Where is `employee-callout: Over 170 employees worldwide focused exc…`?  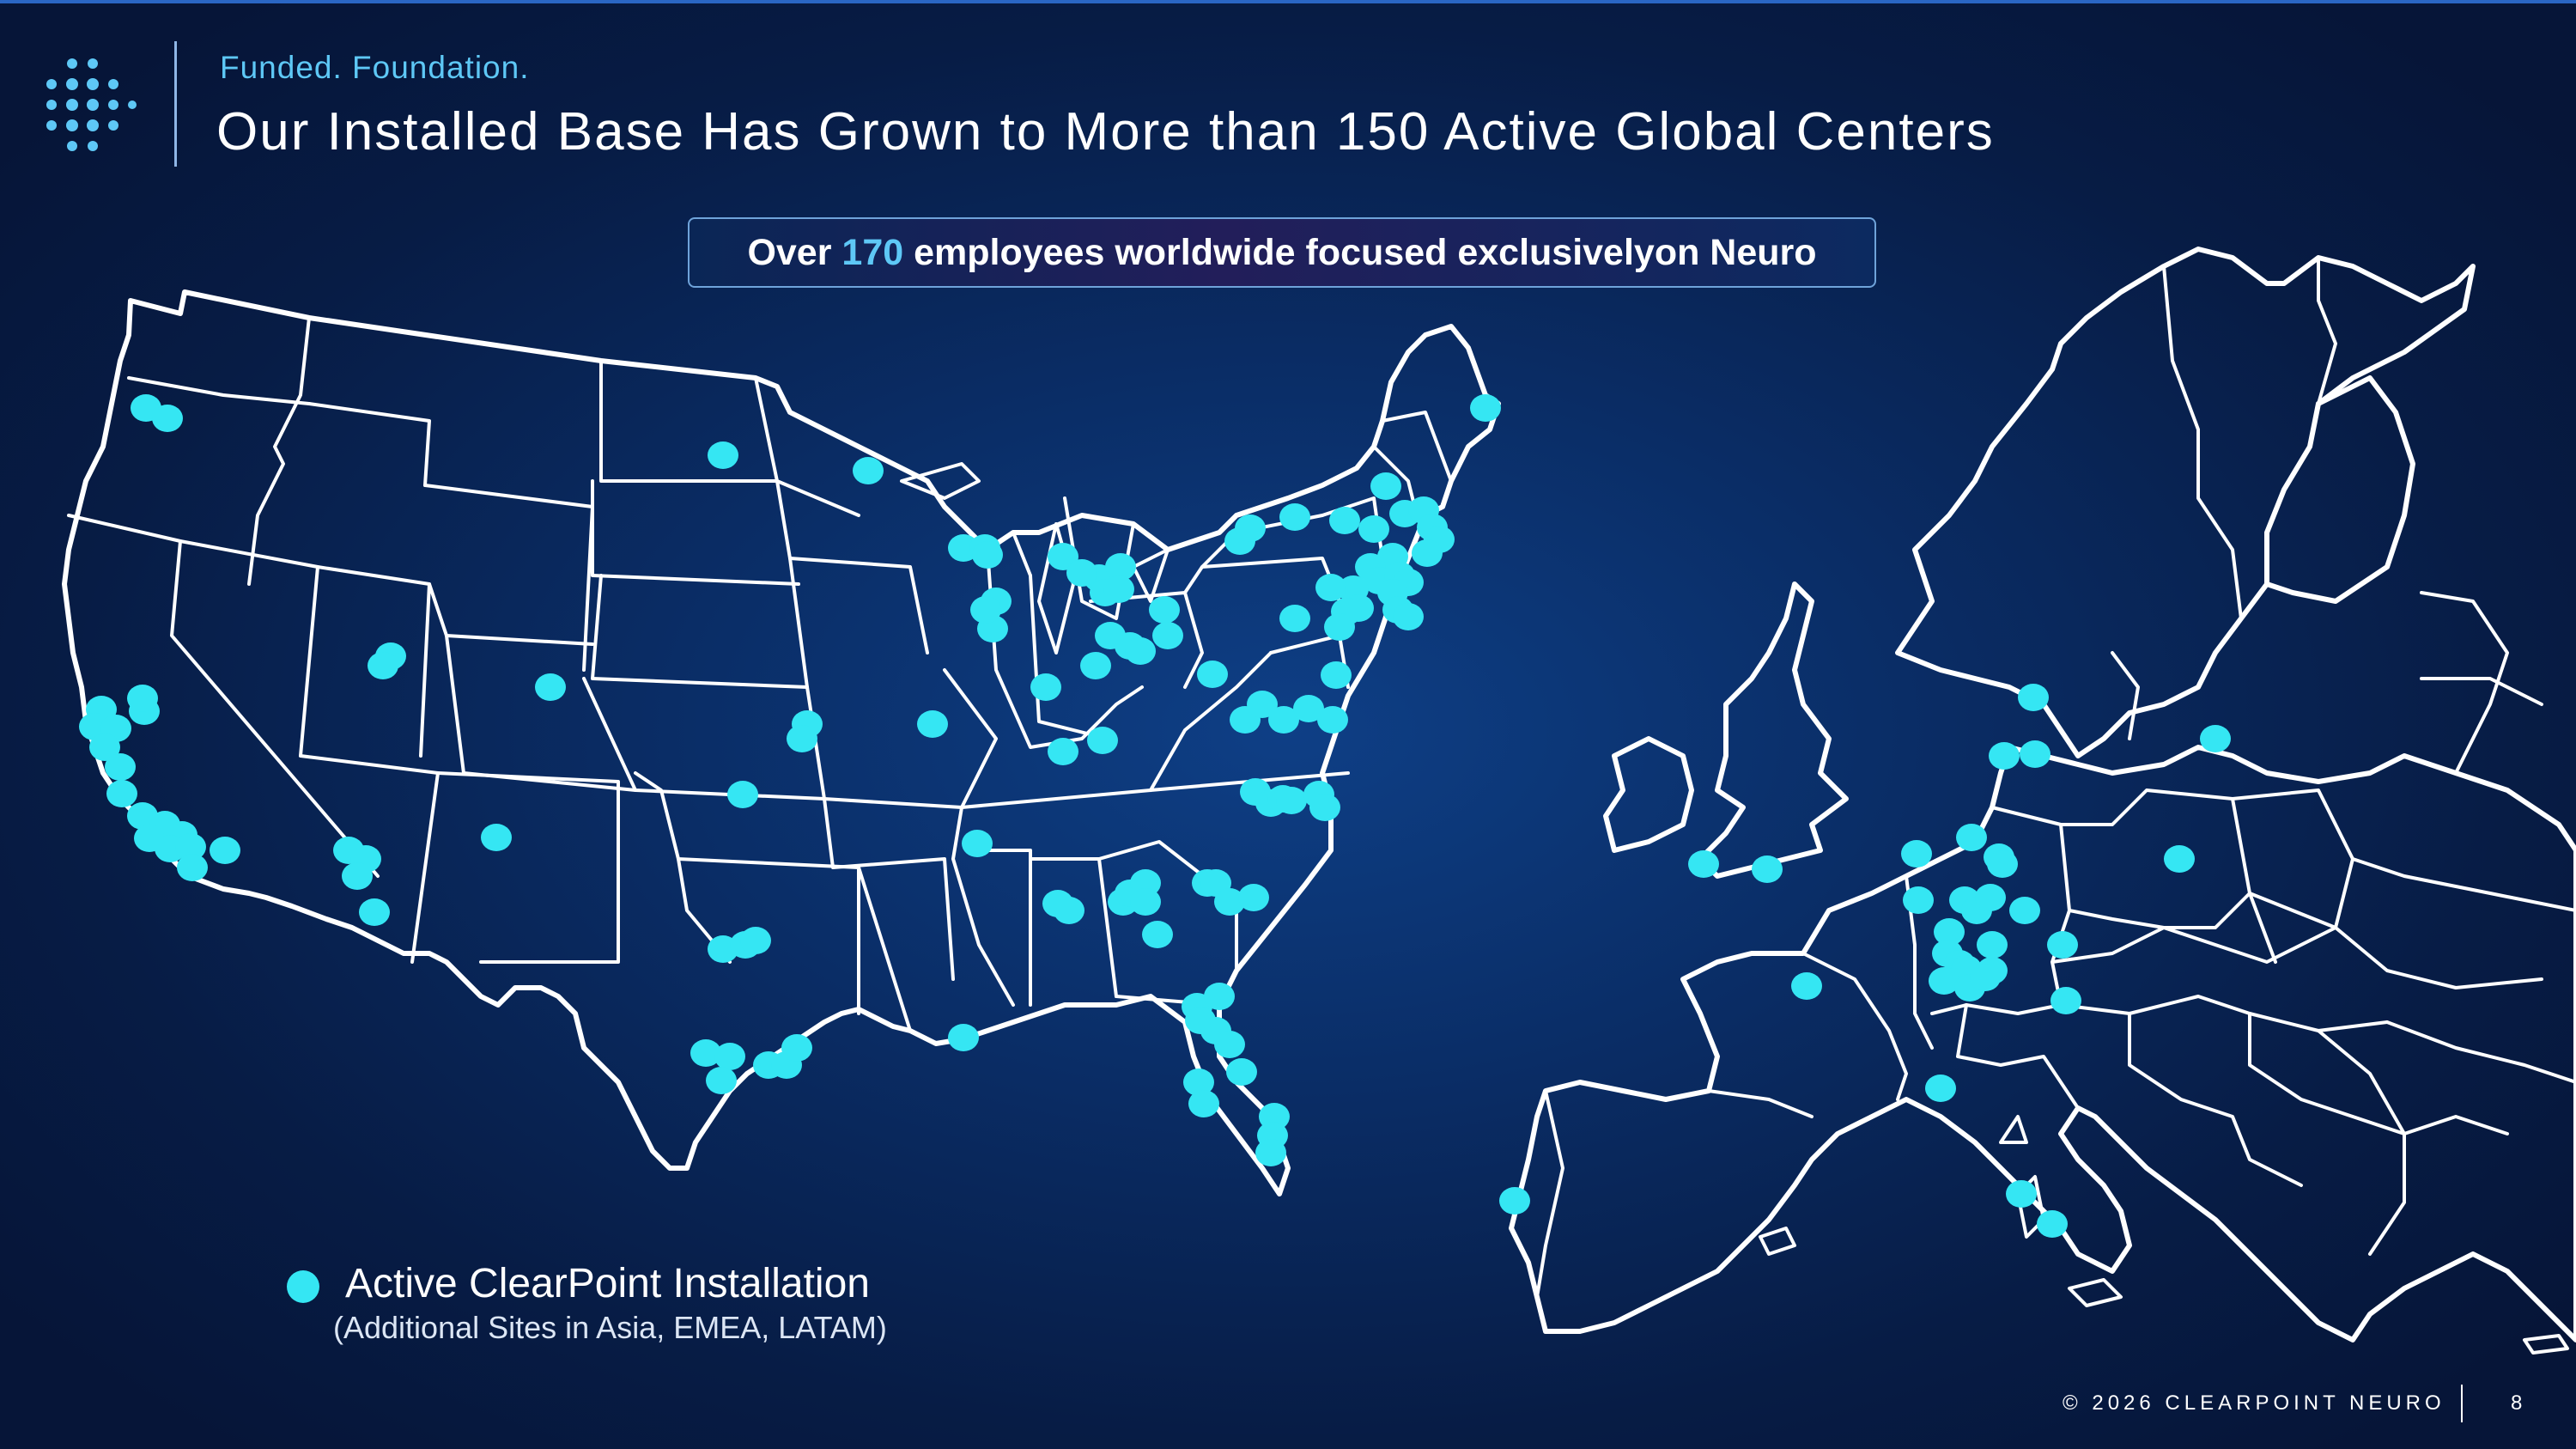 employee-callout: Over 170 employees worldwide focused exc… is located at coordinates (1282, 252).